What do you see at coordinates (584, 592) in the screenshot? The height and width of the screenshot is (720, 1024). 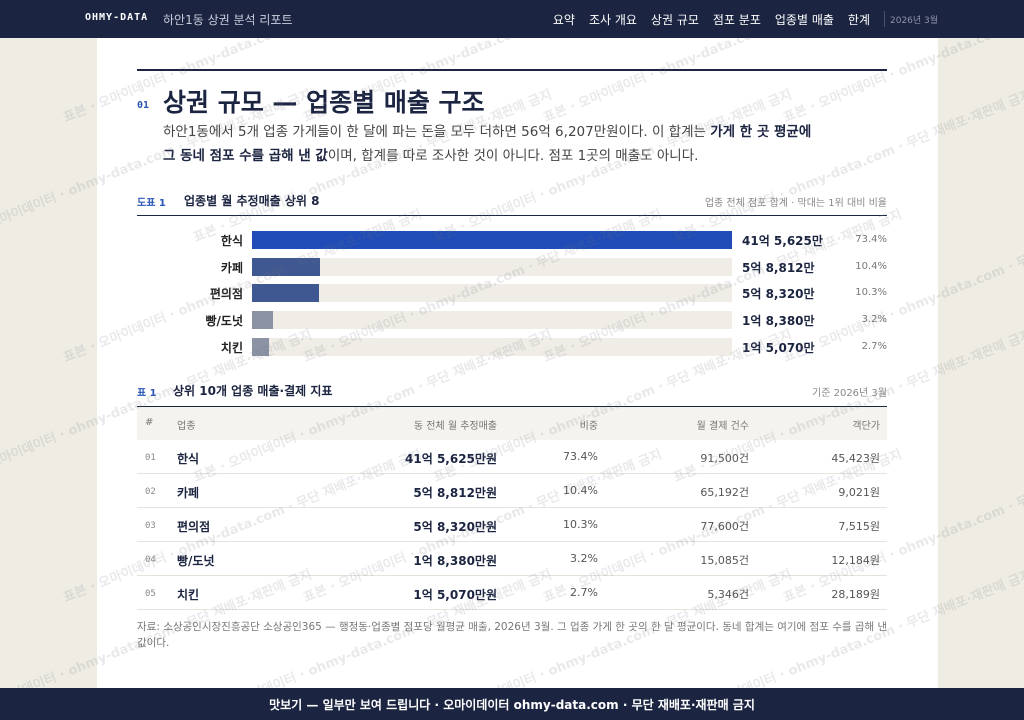 I see `table-cell: 2.7%` at bounding box center [584, 592].